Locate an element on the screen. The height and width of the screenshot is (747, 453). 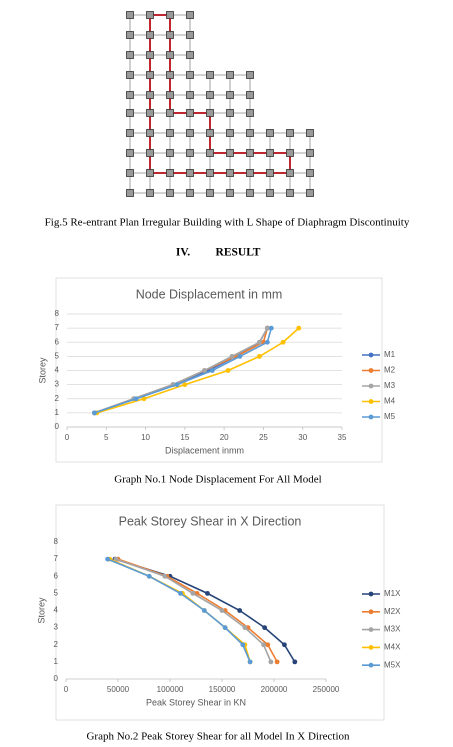
legend-label: M2 is located at coordinates (390, 370).